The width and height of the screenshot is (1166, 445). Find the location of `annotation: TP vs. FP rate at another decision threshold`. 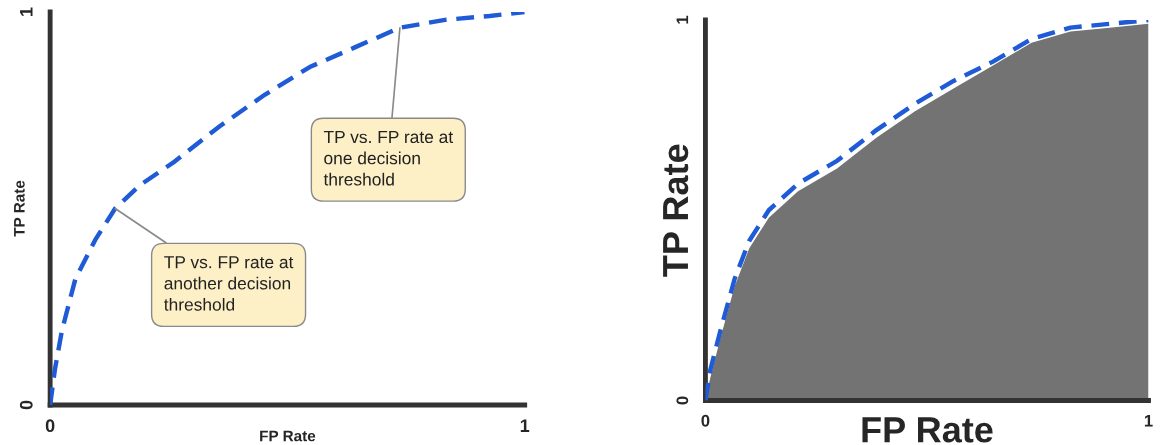

annotation: TP vs. FP rate at another decision threshold is located at coordinates (229, 283).